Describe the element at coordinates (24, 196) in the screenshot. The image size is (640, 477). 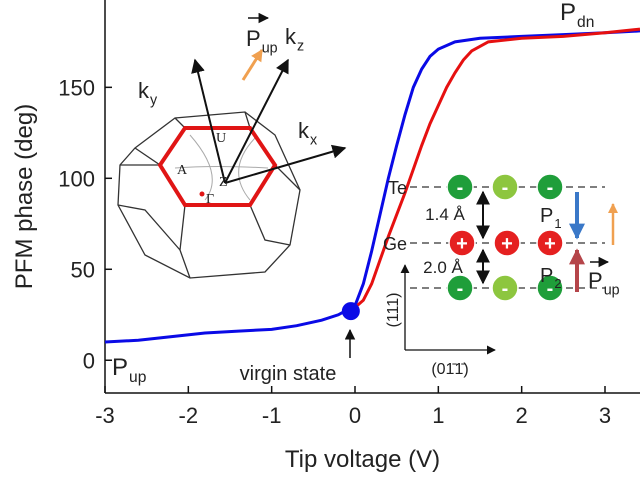
I see `y-axis-label: PFM phase (deg)` at that location.